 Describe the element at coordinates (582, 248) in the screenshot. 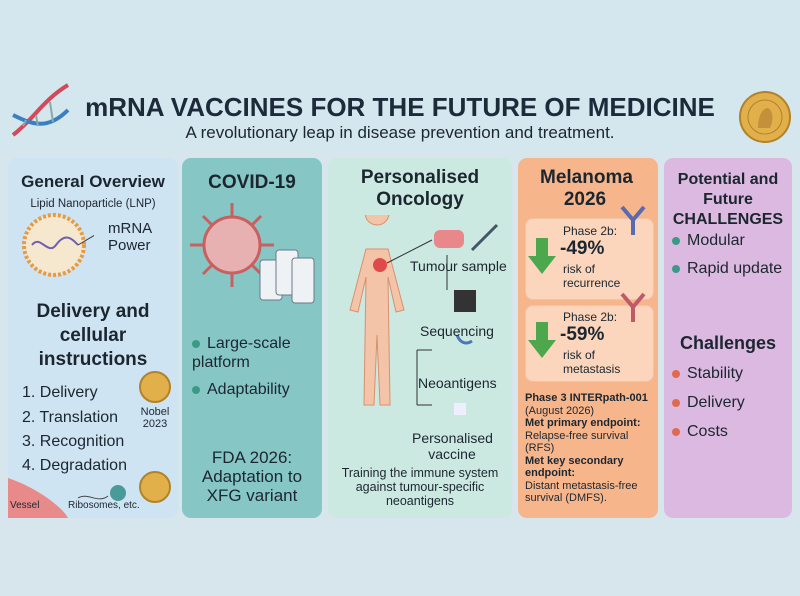

I see `result-value: -49%` at that location.